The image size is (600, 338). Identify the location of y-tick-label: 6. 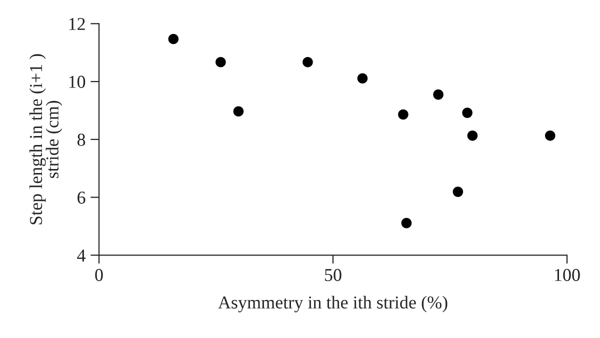
(82, 198).